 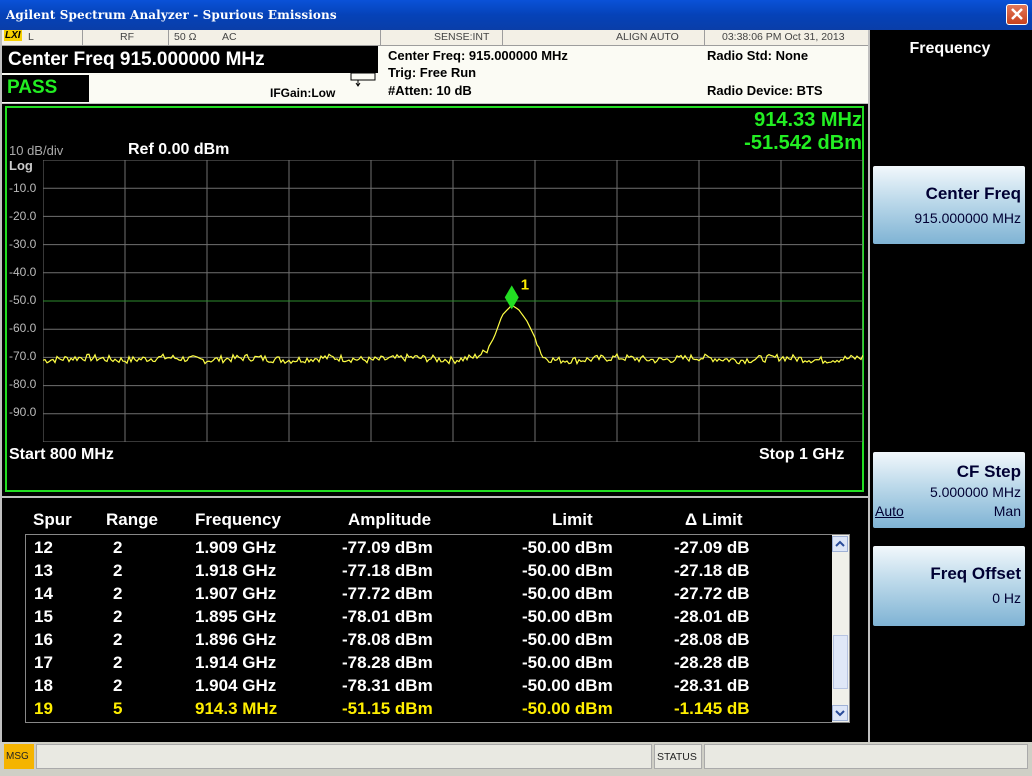 What do you see at coordinates (179, 149) in the screenshot?
I see `ref-level-label: Ref 0.00 dBm` at bounding box center [179, 149].